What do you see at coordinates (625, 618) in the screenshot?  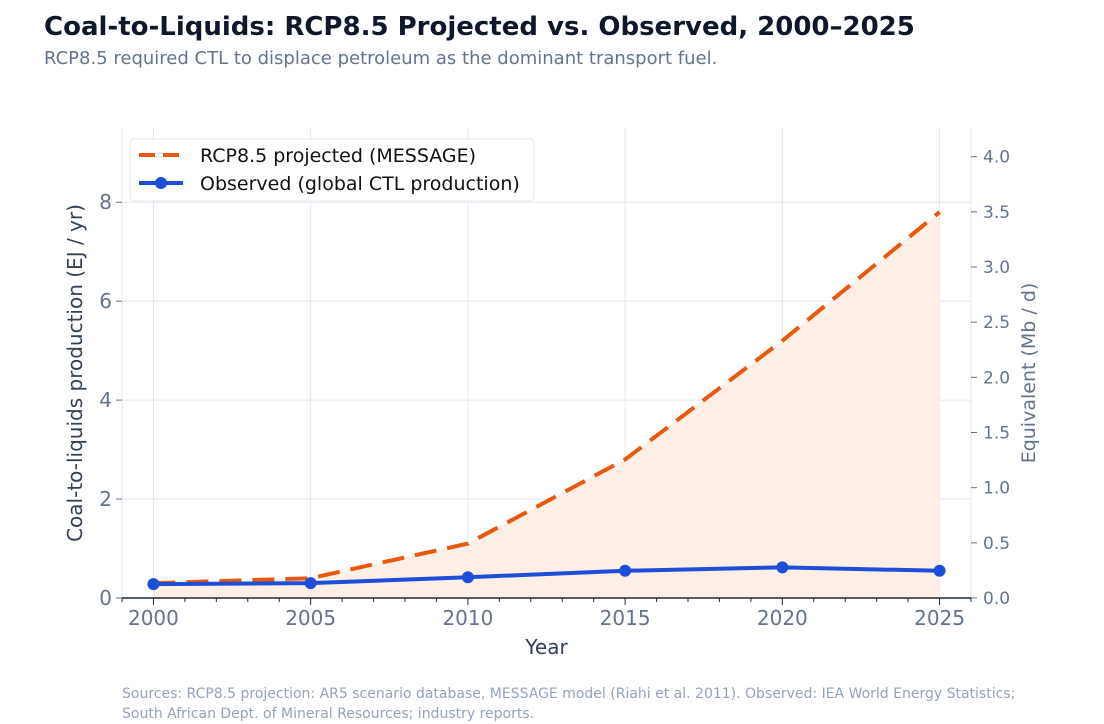 I see `x-tick-label: 2015` at bounding box center [625, 618].